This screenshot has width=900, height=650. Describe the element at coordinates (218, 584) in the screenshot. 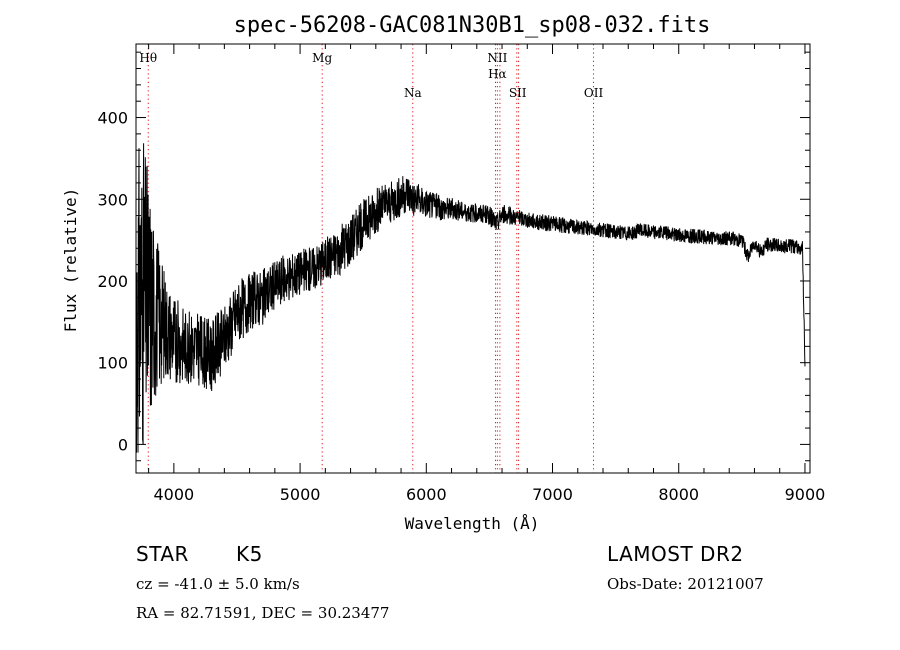

I see `velocity-text: cz = -41.0 ± 5.0 km/s` at that location.